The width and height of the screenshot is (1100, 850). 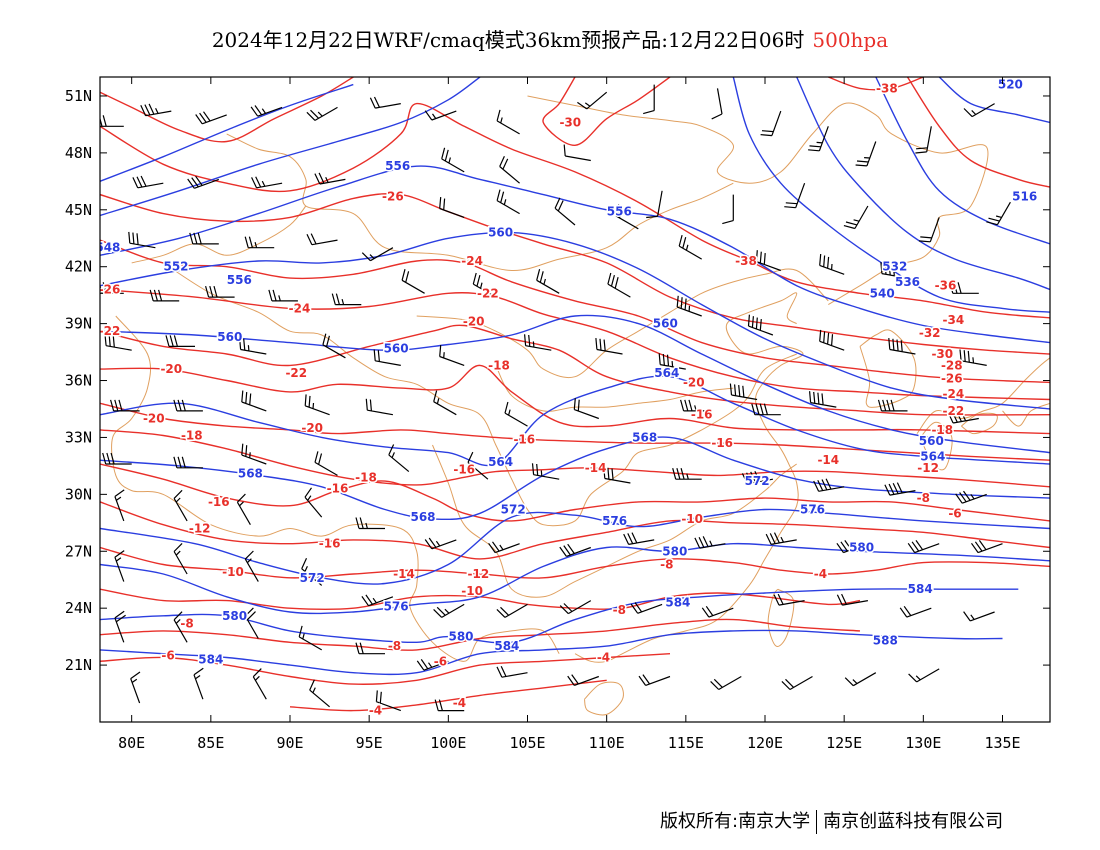 What do you see at coordinates (131, 743) in the screenshot?
I see `lon-tick-label: 80E` at bounding box center [131, 743].